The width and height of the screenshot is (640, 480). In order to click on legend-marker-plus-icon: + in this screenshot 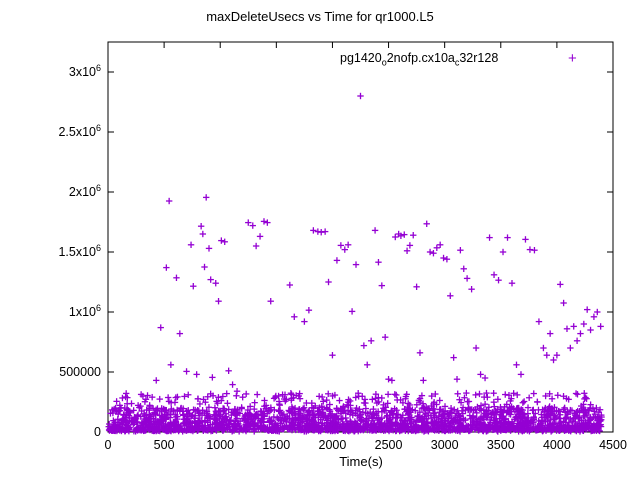, I will do `click(572, 58)`.